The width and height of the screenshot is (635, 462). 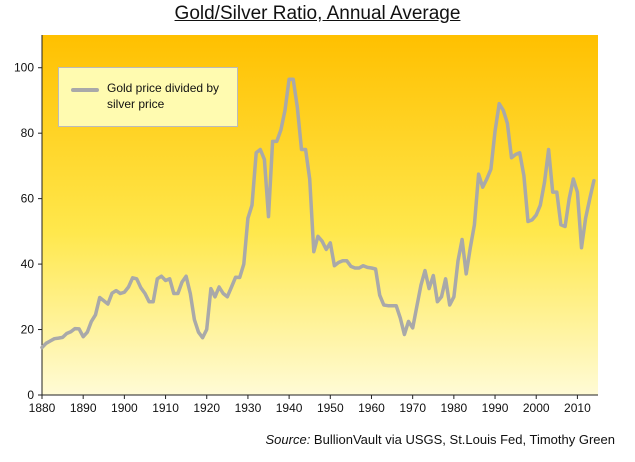 What do you see at coordinates (124, 408) in the screenshot?
I see `x-tick-label: 1900` at bounding box center [124, 408].